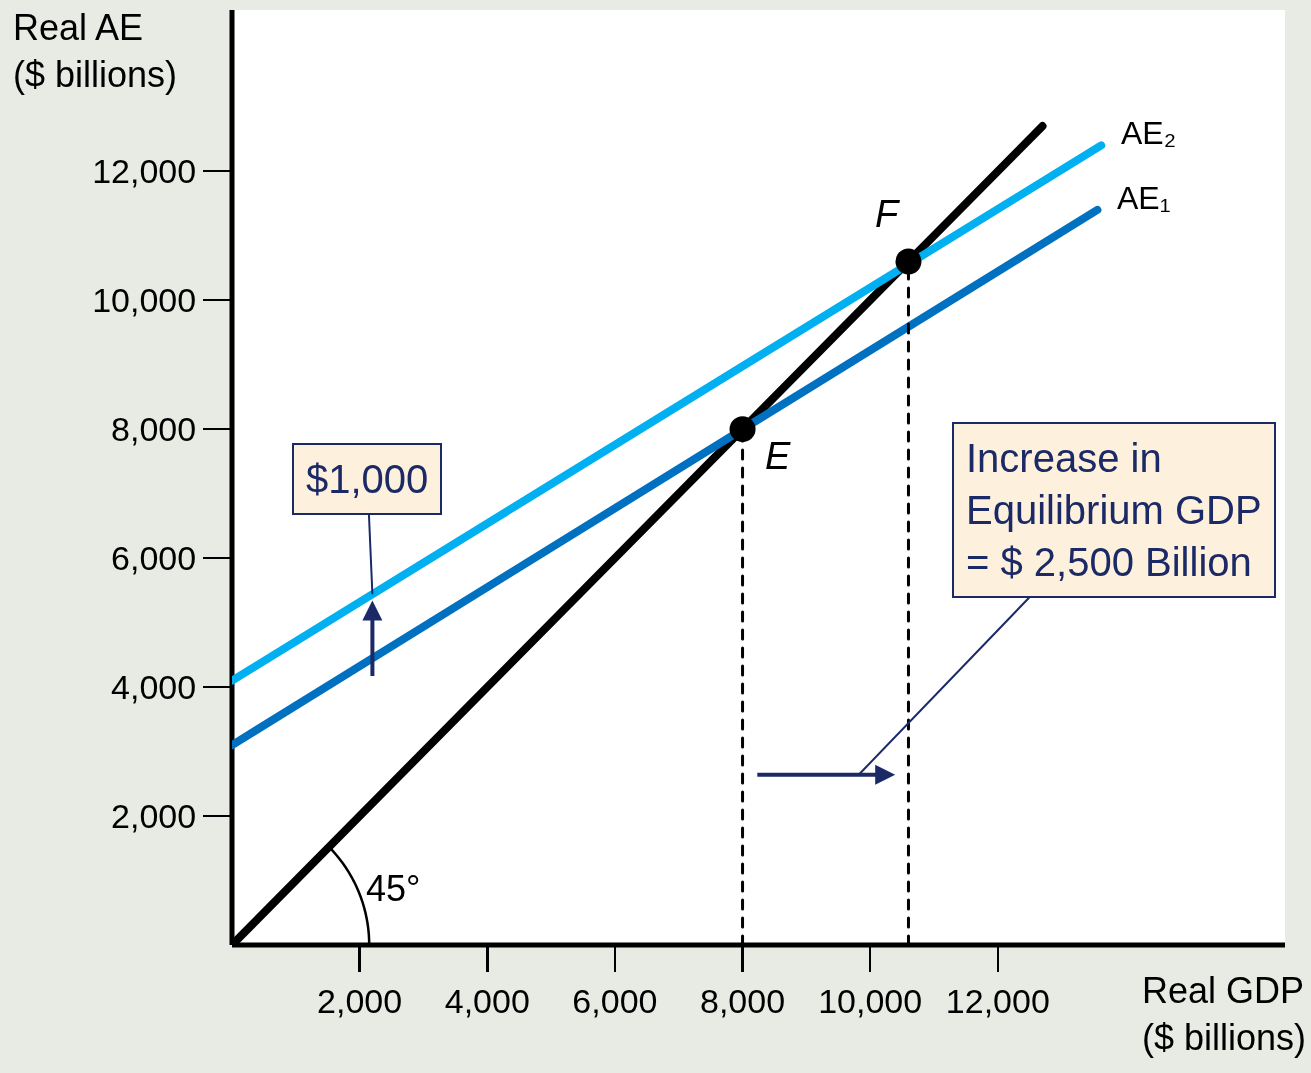 The width and height of the screenshot is (1311, 1073). I want to click on y-axis-title: Real AE ($ billions), so click(95, 51).